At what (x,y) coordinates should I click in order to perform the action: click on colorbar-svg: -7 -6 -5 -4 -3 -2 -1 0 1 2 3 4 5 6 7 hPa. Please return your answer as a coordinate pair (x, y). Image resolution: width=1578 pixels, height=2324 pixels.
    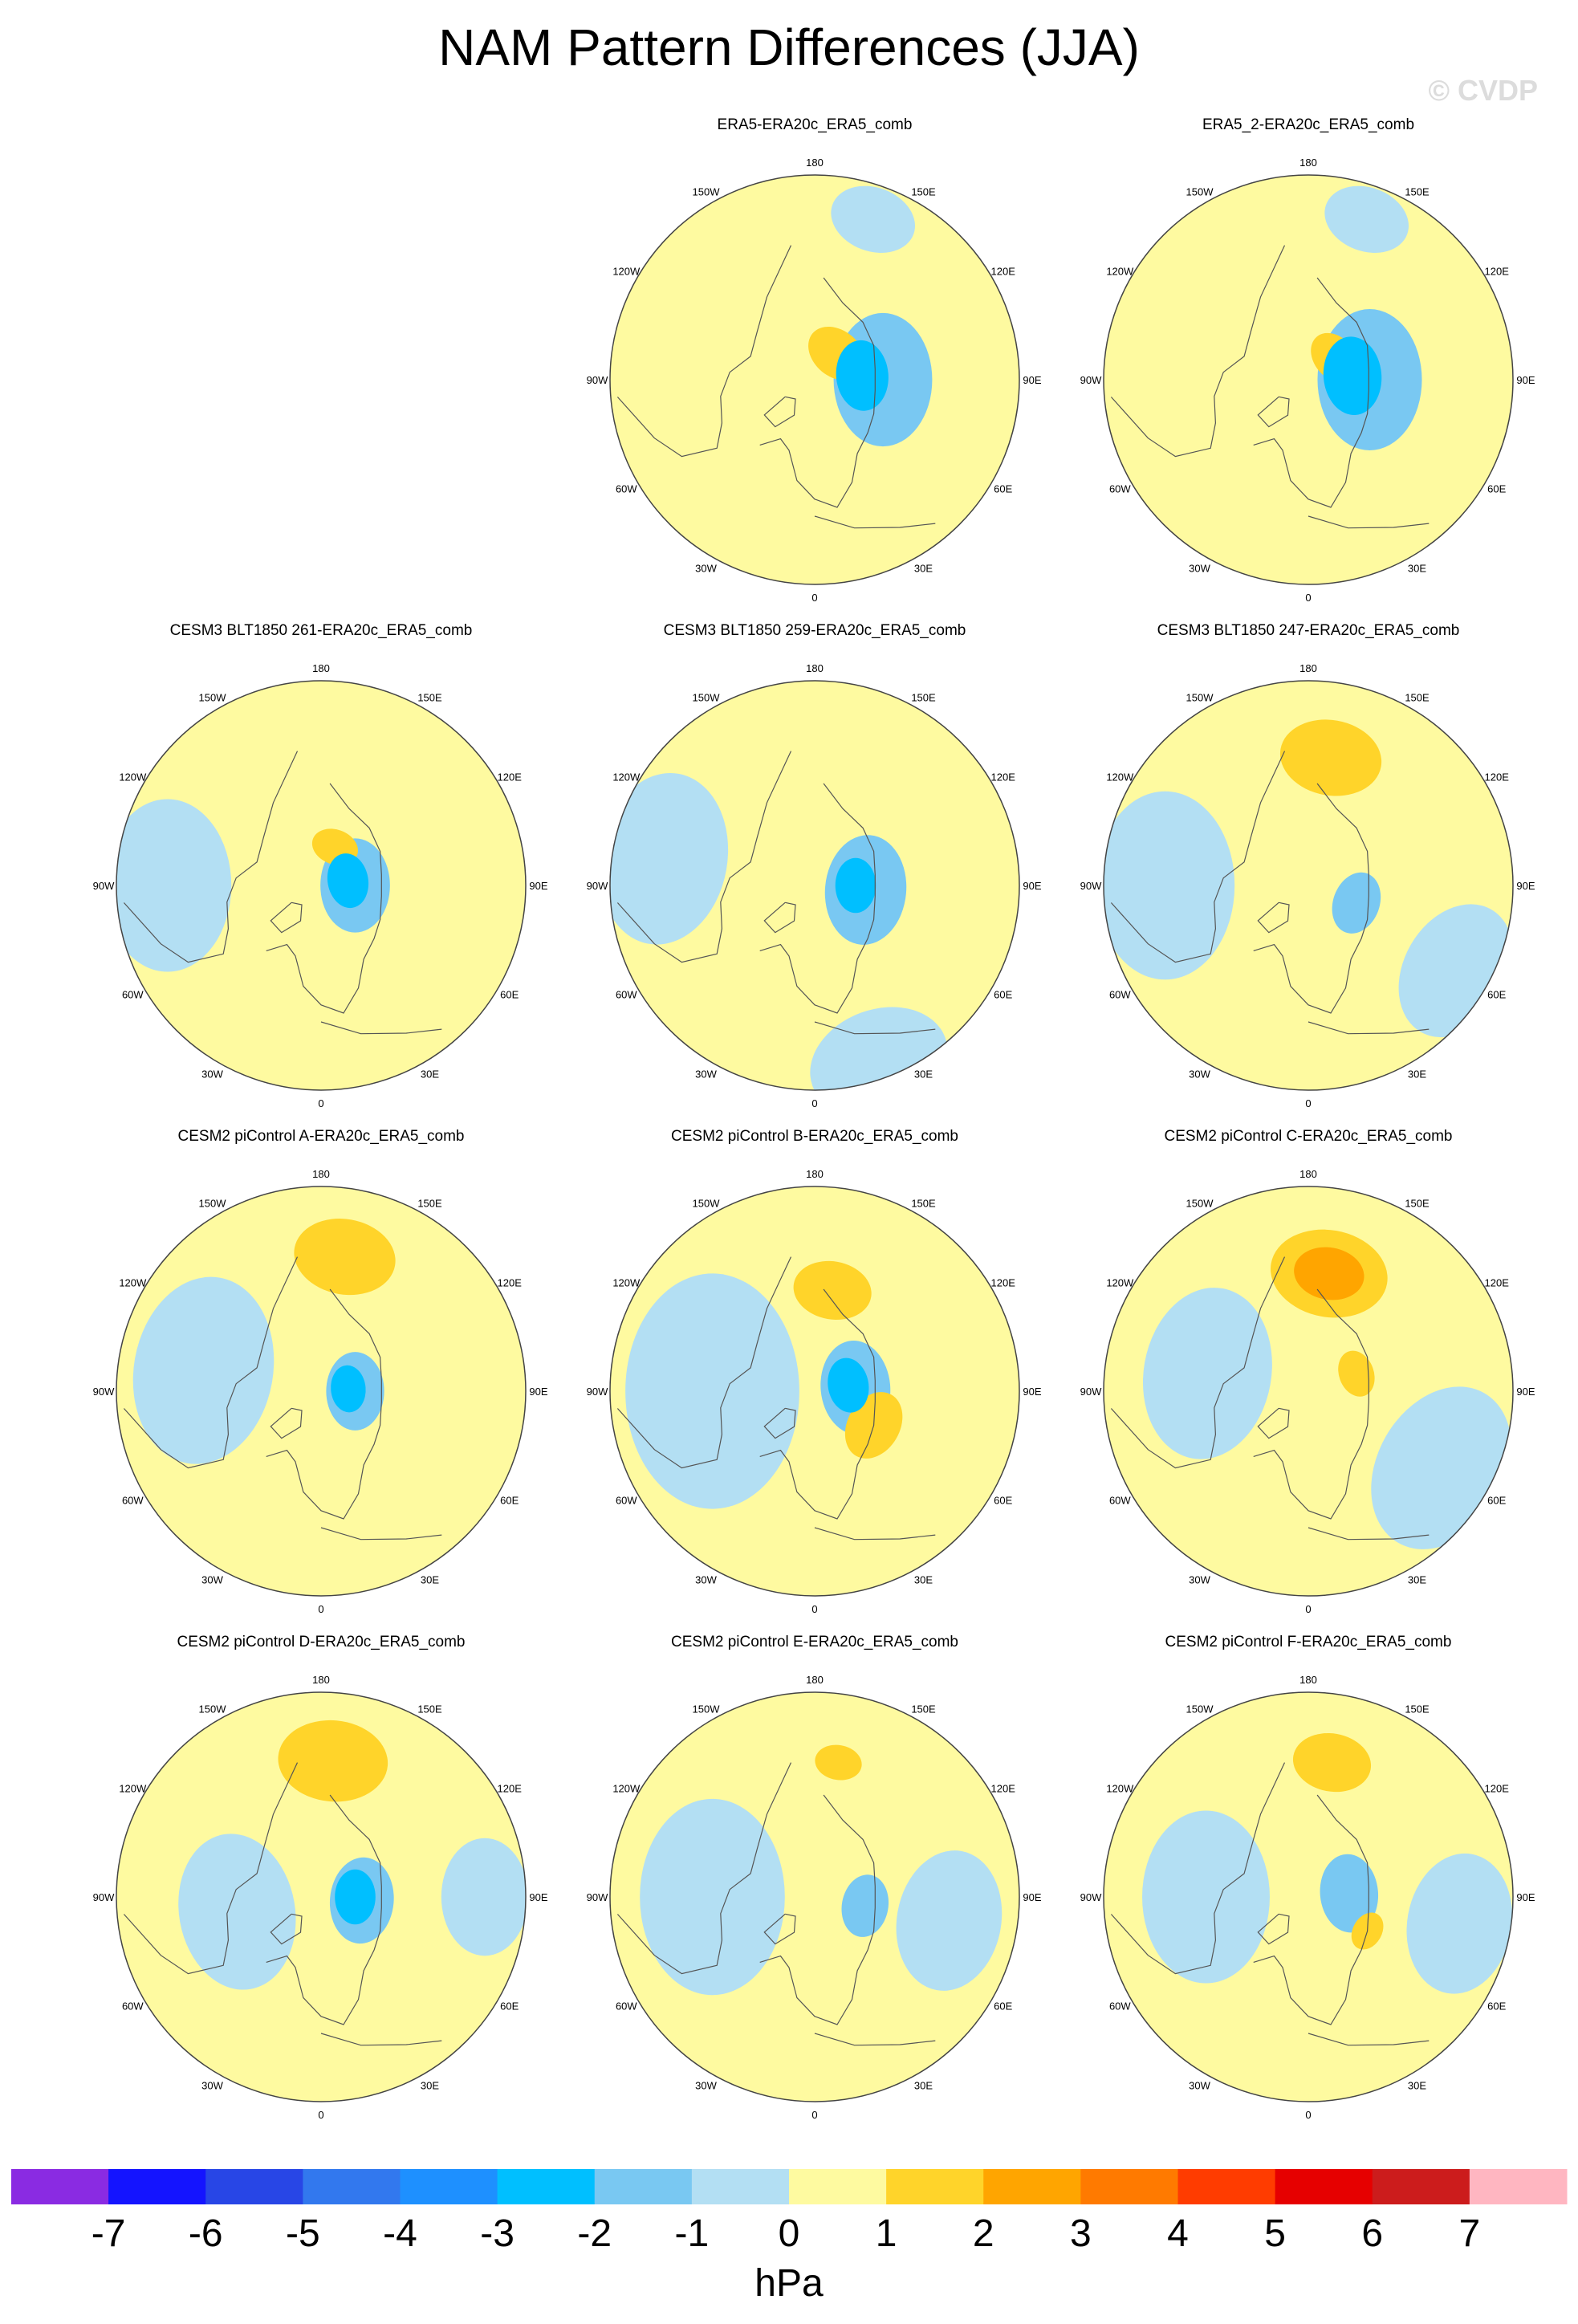
    Looking at the image, I should click on (789, 2237).